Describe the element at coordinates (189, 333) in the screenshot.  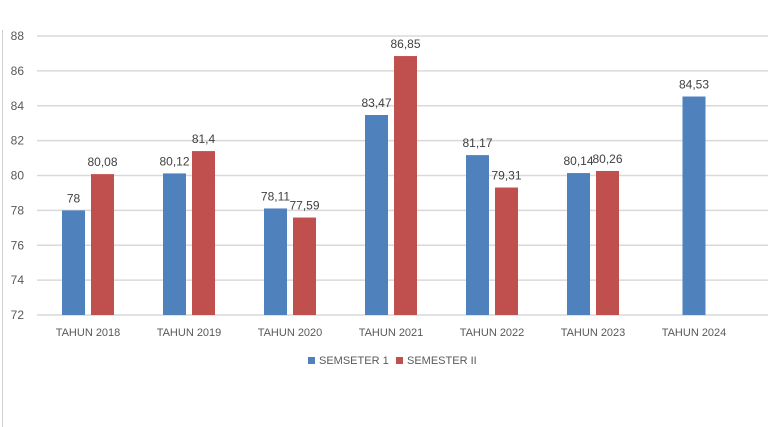
I see `x-tick-label: TAHUN 2019` at that location.